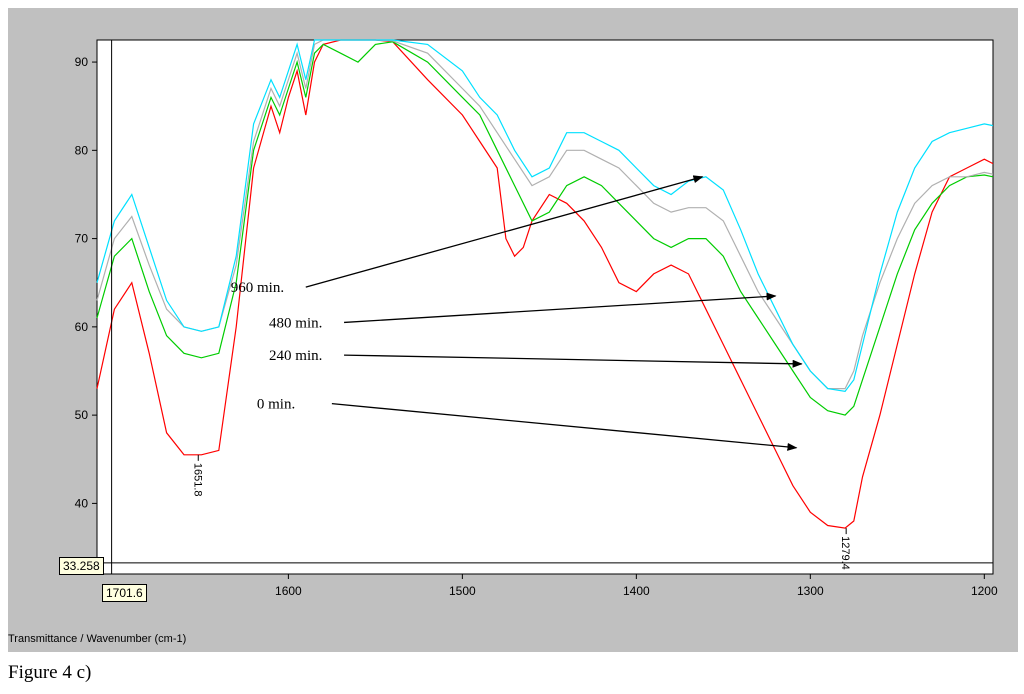 This screenshot has width=1024, height=694. What do you see at coordinates (257, 288) in the screenshot?
I see `annotation-label-0: 960 min.` at bounding box center [257, 288].